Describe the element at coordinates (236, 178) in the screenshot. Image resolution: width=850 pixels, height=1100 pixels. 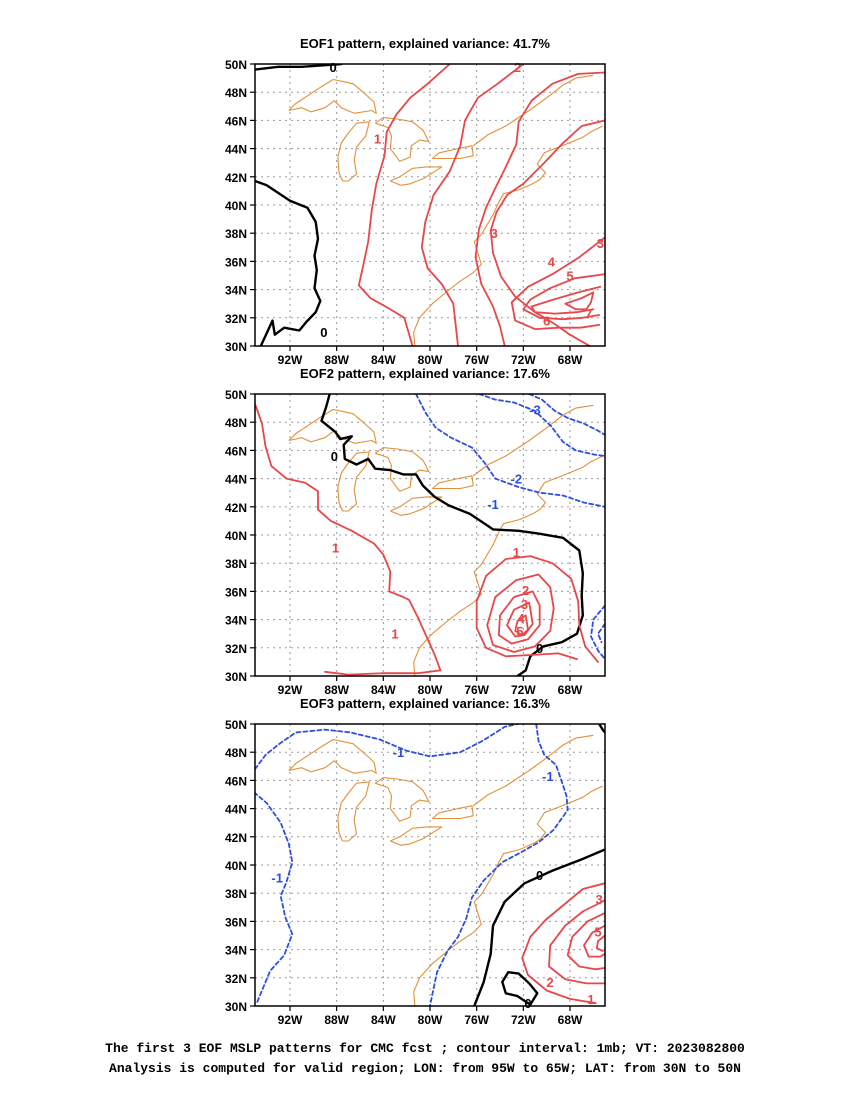
I see `lat-label: 42N` at that location.